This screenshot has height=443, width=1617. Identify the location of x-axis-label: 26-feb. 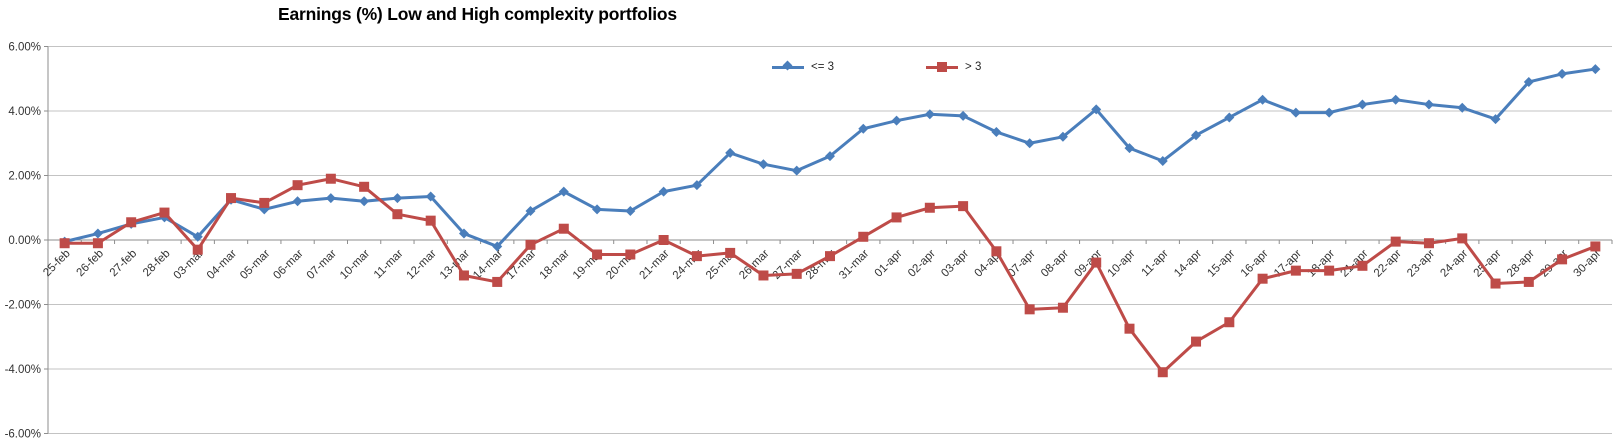
(90, 264).